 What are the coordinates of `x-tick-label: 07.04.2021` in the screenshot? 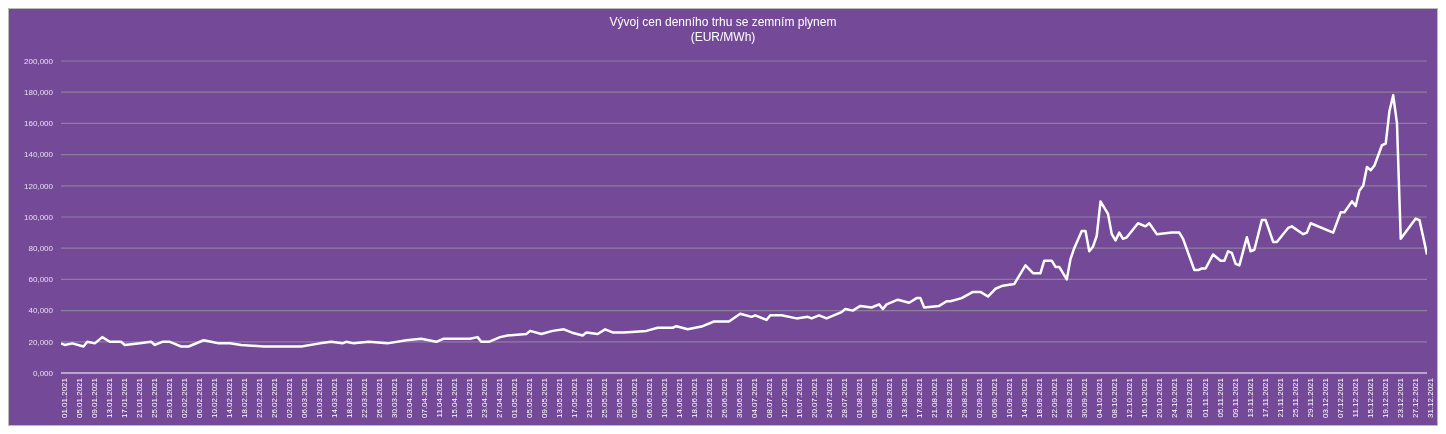 It's located at (424, 398).